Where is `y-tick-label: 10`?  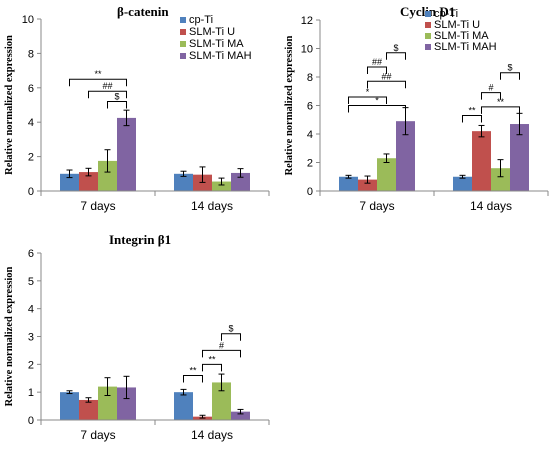
y-tick-label: 10 is located at coordinates (28, 20).